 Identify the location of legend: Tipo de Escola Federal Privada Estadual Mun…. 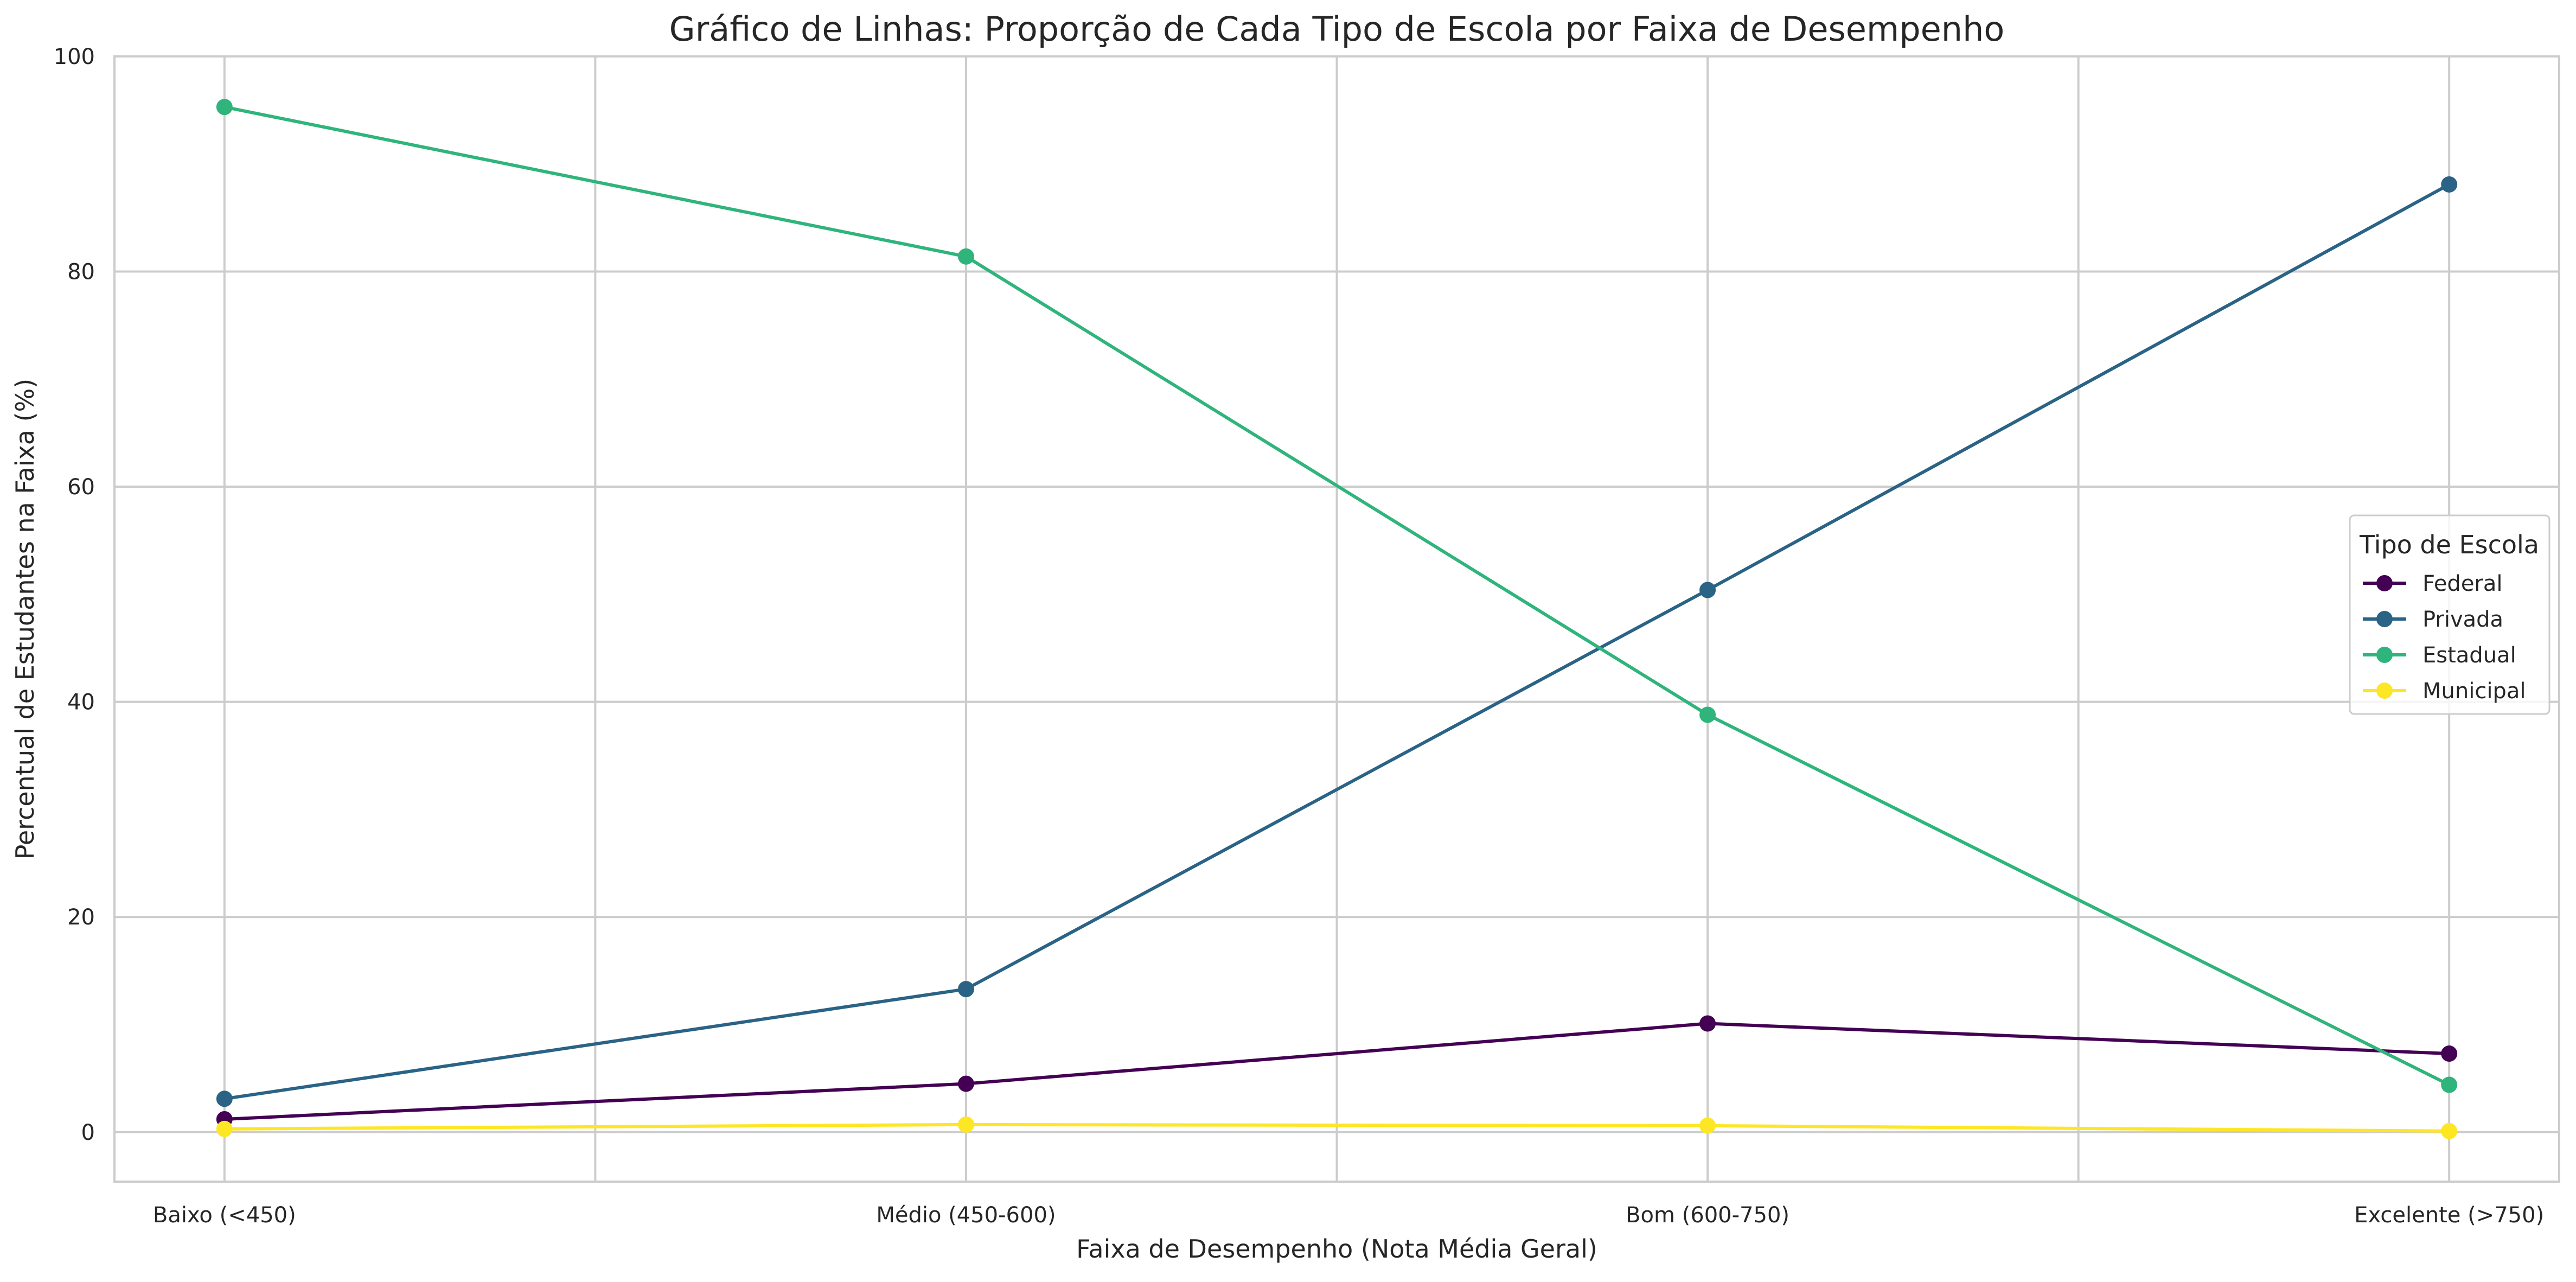
(2450, 614).